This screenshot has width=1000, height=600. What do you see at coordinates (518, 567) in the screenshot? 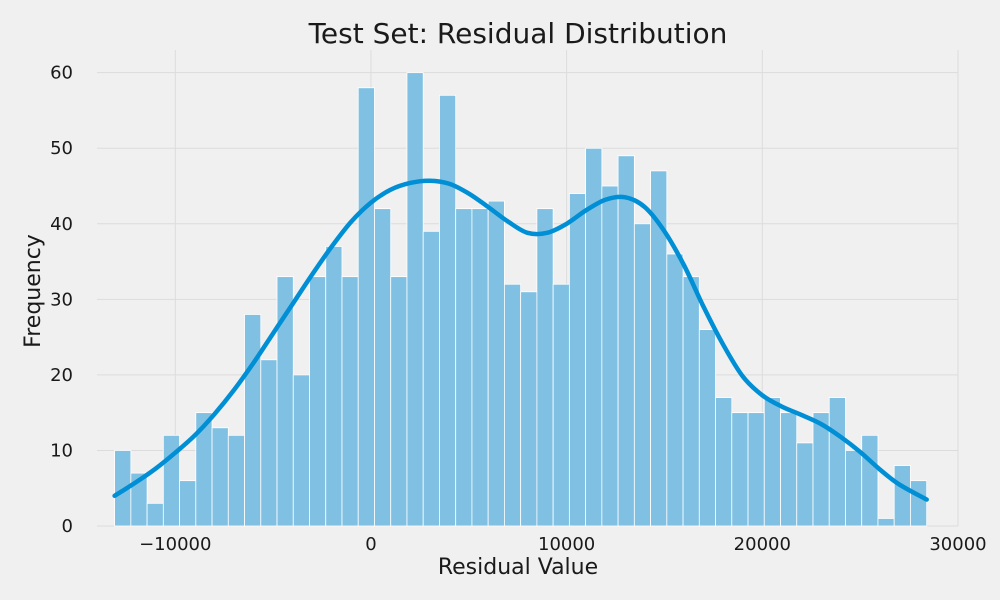
I see `x-axis-label: Residual Value` at bounding box center [518, 567].